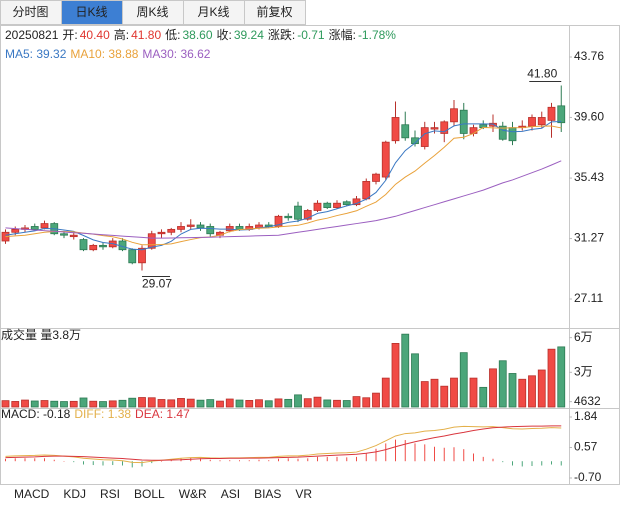 The height and width of the screenshot is (506, 620). What do you see at coordinates (587, 401) in the screenshot?
I see `y-tick-label: 4632` at bounding box center [587, 401].